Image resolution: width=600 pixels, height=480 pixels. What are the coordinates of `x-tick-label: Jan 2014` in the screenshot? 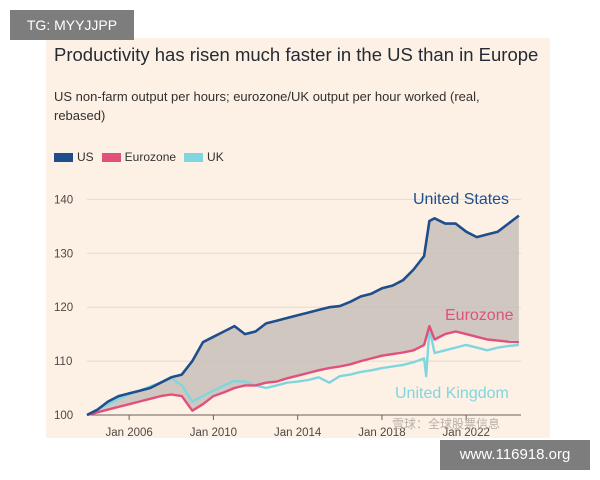 It's located at (298, 433).